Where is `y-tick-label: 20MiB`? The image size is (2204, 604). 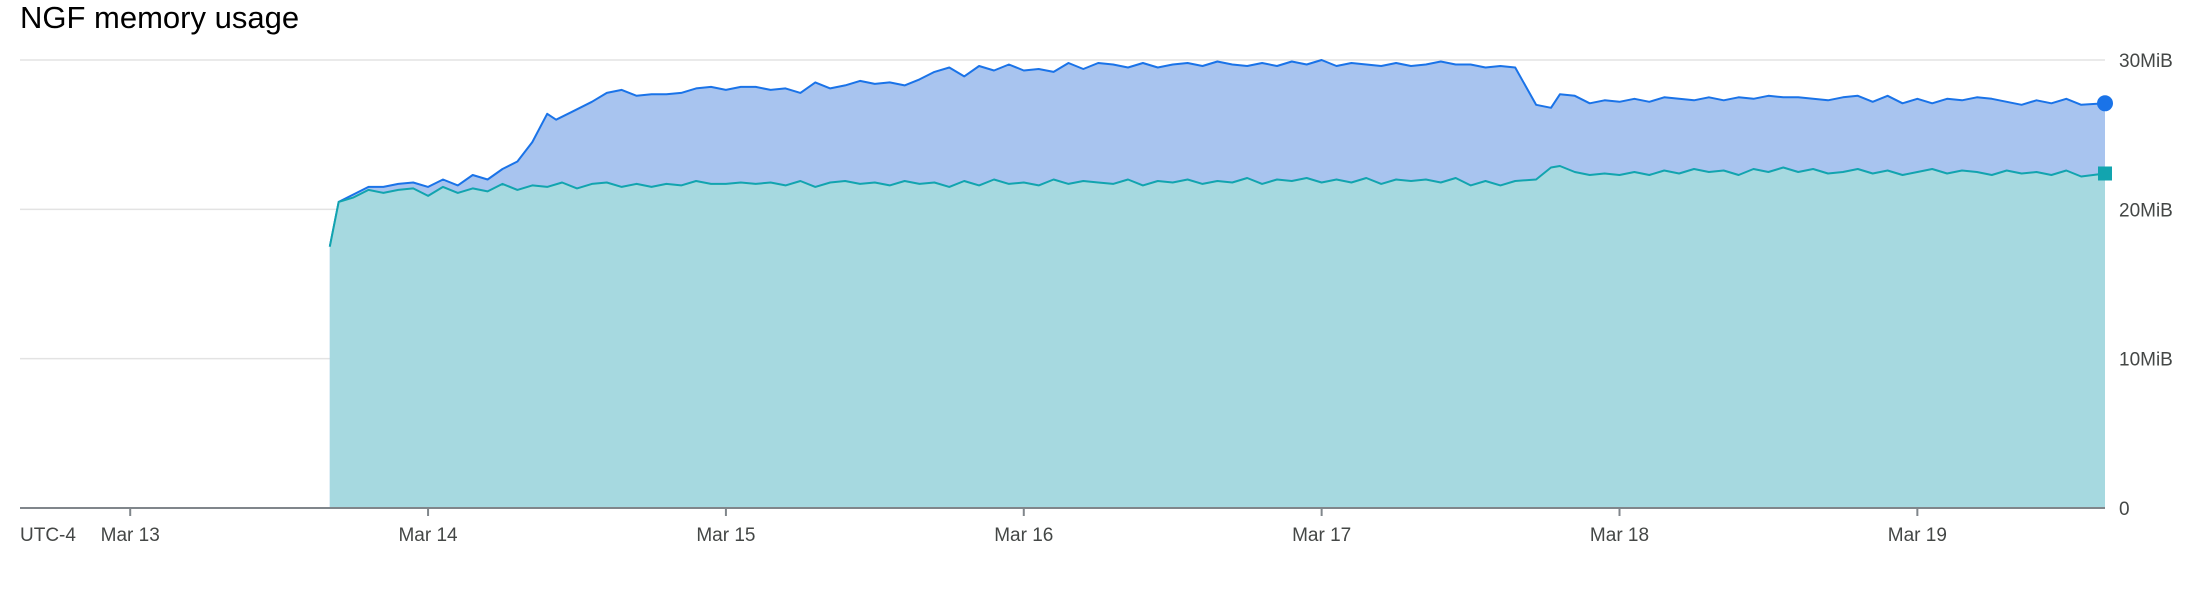
y-tick-label: 20MiB is located at coordinates (2146, 210).